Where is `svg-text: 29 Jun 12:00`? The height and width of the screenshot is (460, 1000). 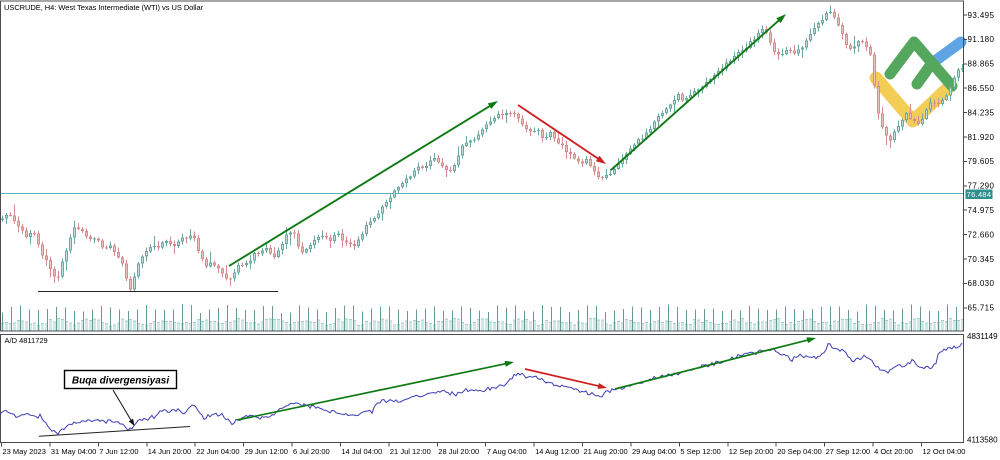
svg-text: 29 Jun 12:00 is located at coordinates (266, 451).